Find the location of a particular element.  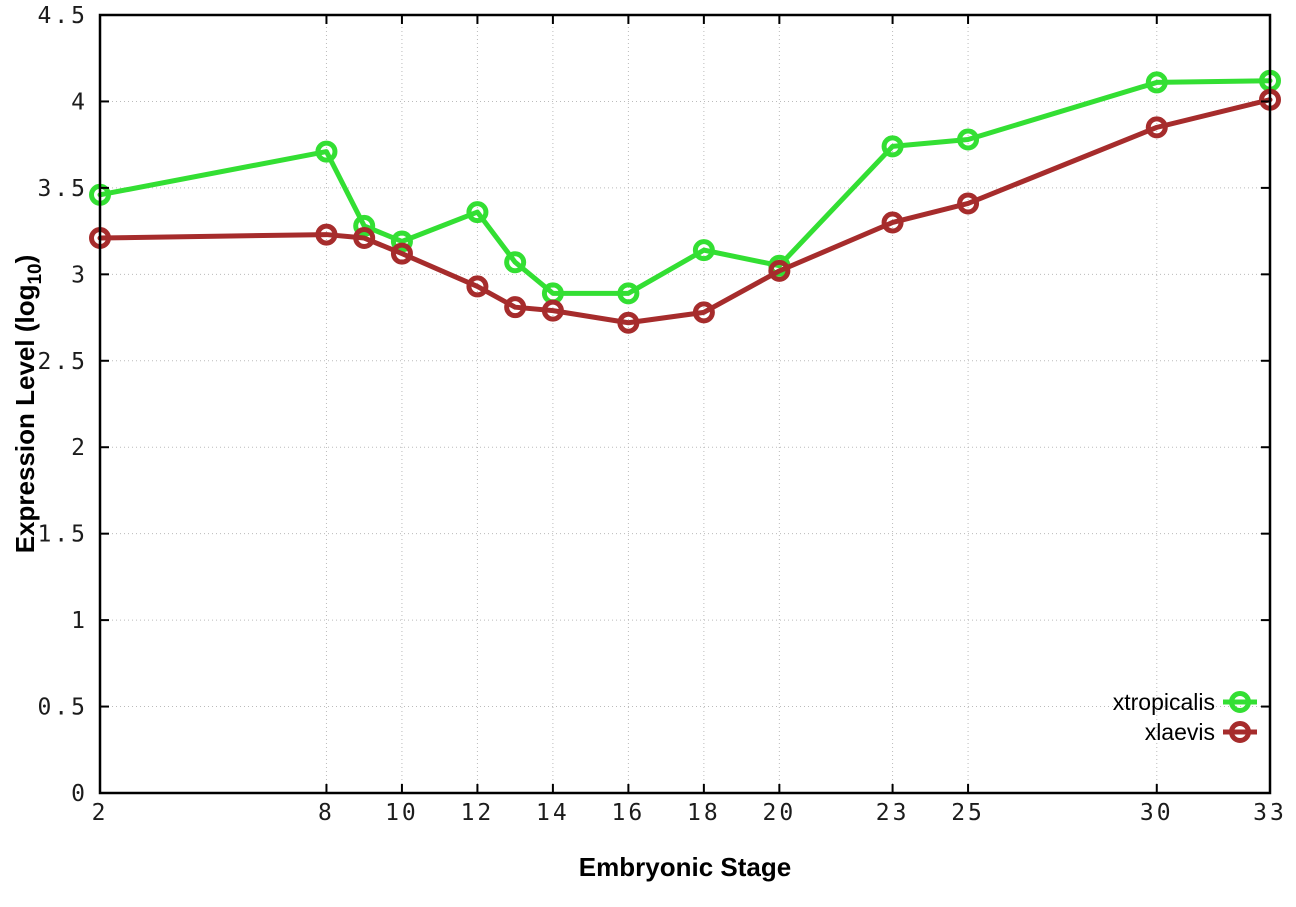

y-tick-label: 2 is located at coordinates (79, 448).